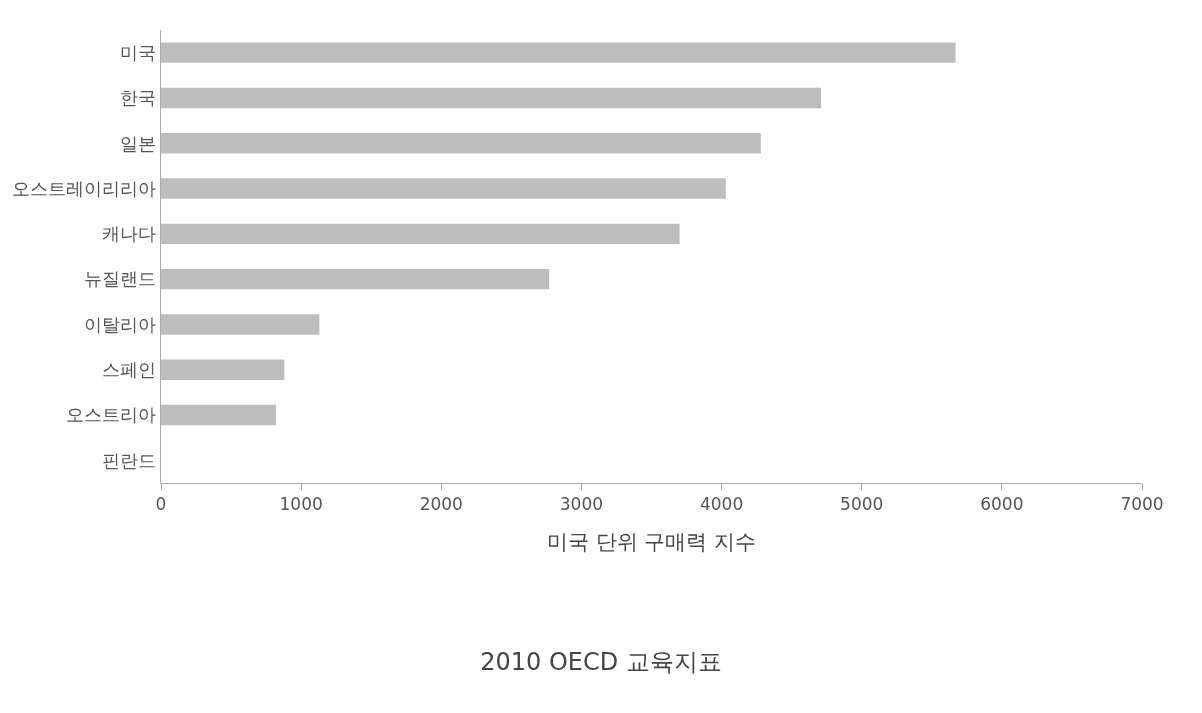 Image resolution: width=1202 pixels, height=713 pixels. I want to click on y-tick-label: 오스트리아, so click(111, 415).